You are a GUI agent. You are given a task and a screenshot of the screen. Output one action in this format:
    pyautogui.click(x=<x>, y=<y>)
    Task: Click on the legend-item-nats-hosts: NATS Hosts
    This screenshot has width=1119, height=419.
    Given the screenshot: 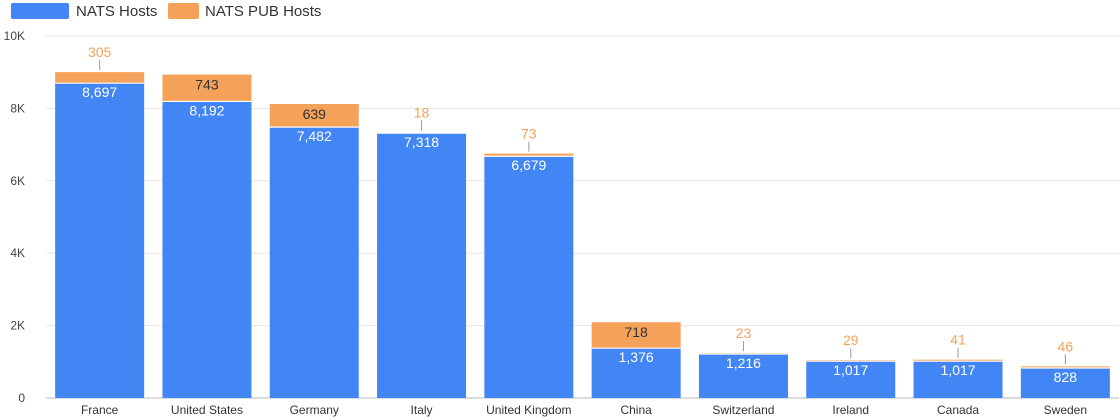 What is the action you would take?
    pyautogui.click(x=84, y=11)
    